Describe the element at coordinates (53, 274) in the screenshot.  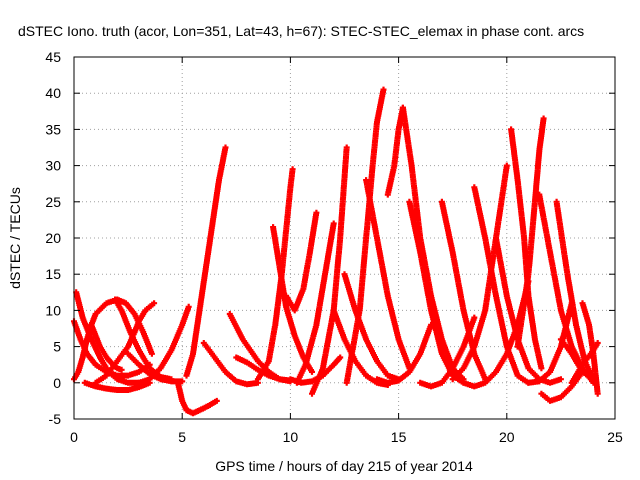
I see `y-tick-label: 15` at that location.